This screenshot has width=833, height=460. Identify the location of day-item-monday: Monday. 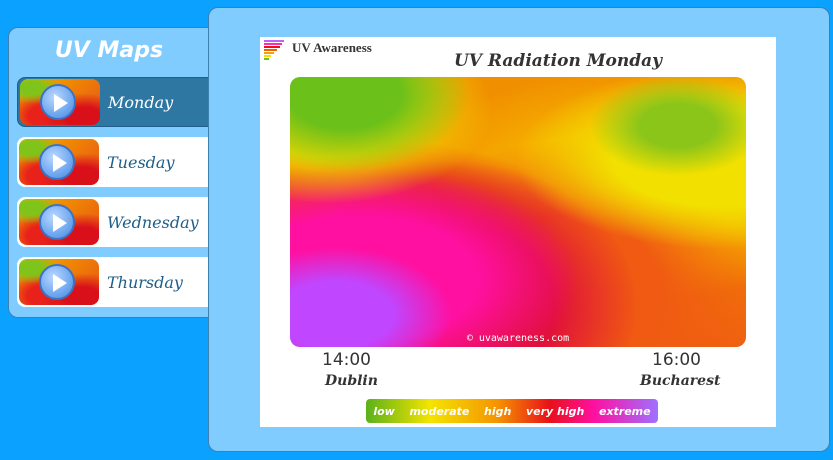
(117, 102).